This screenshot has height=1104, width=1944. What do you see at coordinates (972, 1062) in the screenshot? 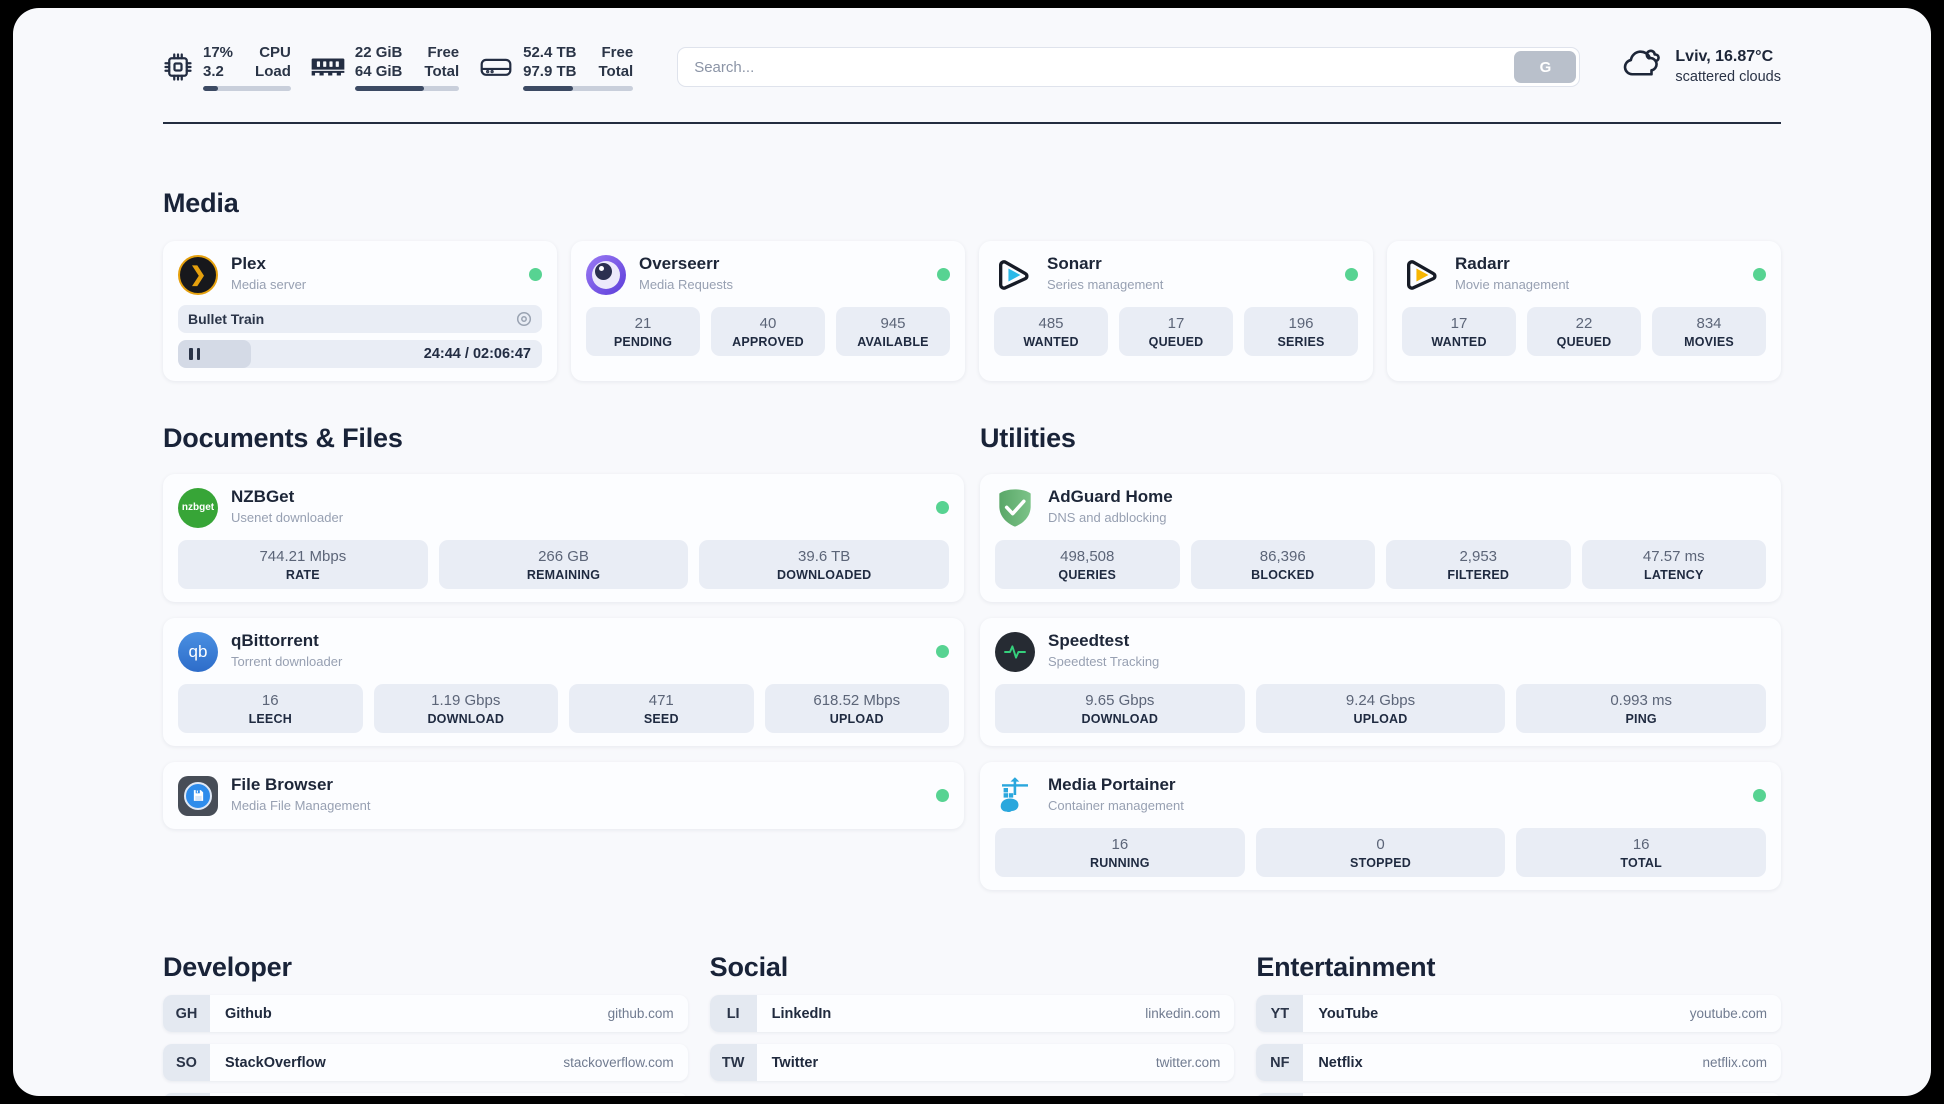
I see `link-row-twitter: TW Twitter twitter.com` at bounding box center [972, 1062].